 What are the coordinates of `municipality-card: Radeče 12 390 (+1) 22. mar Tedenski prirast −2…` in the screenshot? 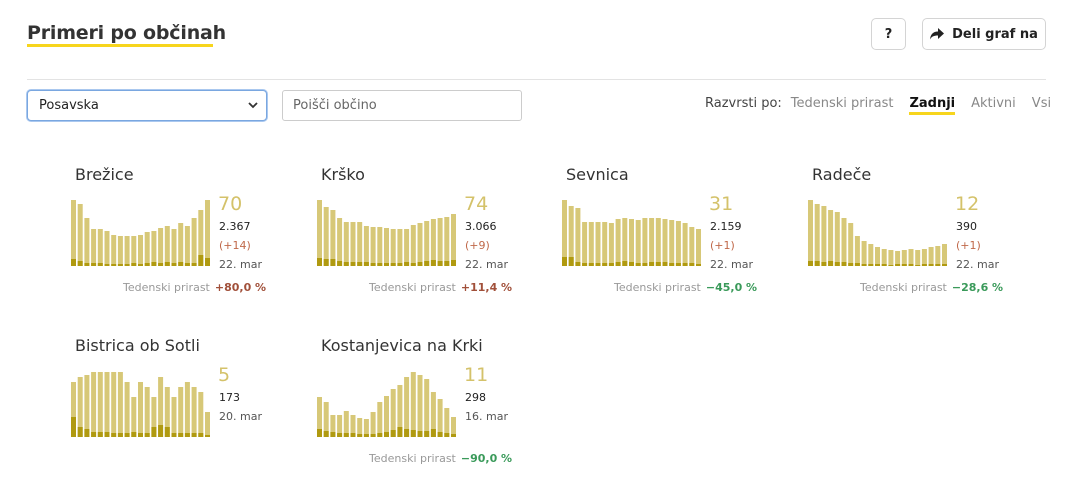 It's located at (930, 235).